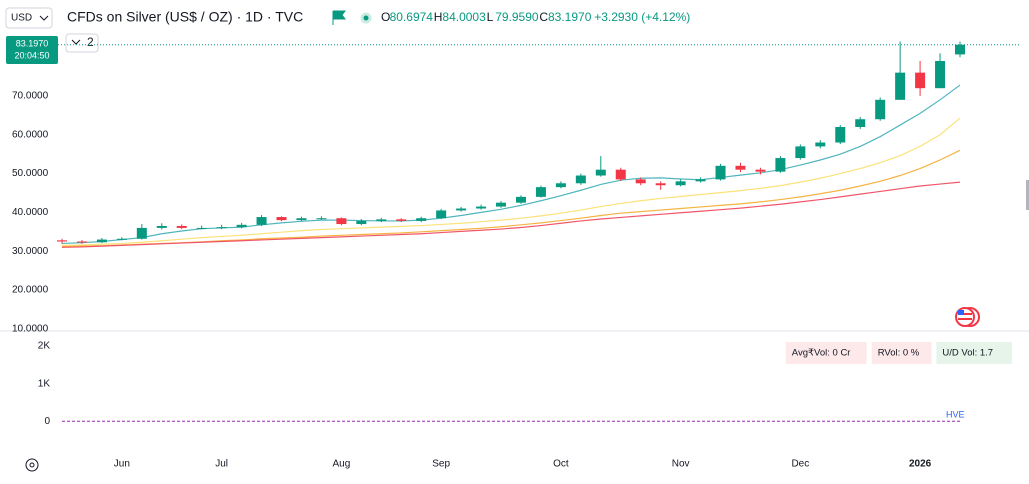 The image size is (1029, 484). Describe the element at coordinates (543, 17) in the screenshot. I see `ohlc-key: C` at that location.